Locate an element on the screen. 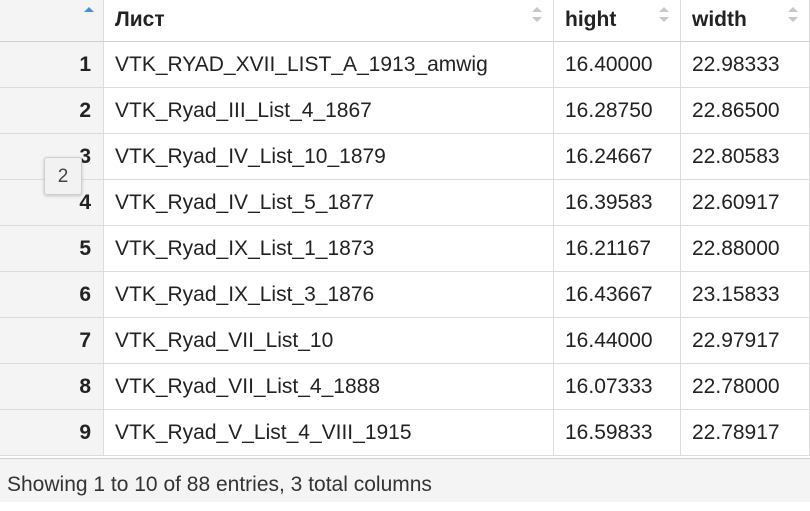 The image size is (810, 511). row-index: 5 is located at coordinates (52, 249).